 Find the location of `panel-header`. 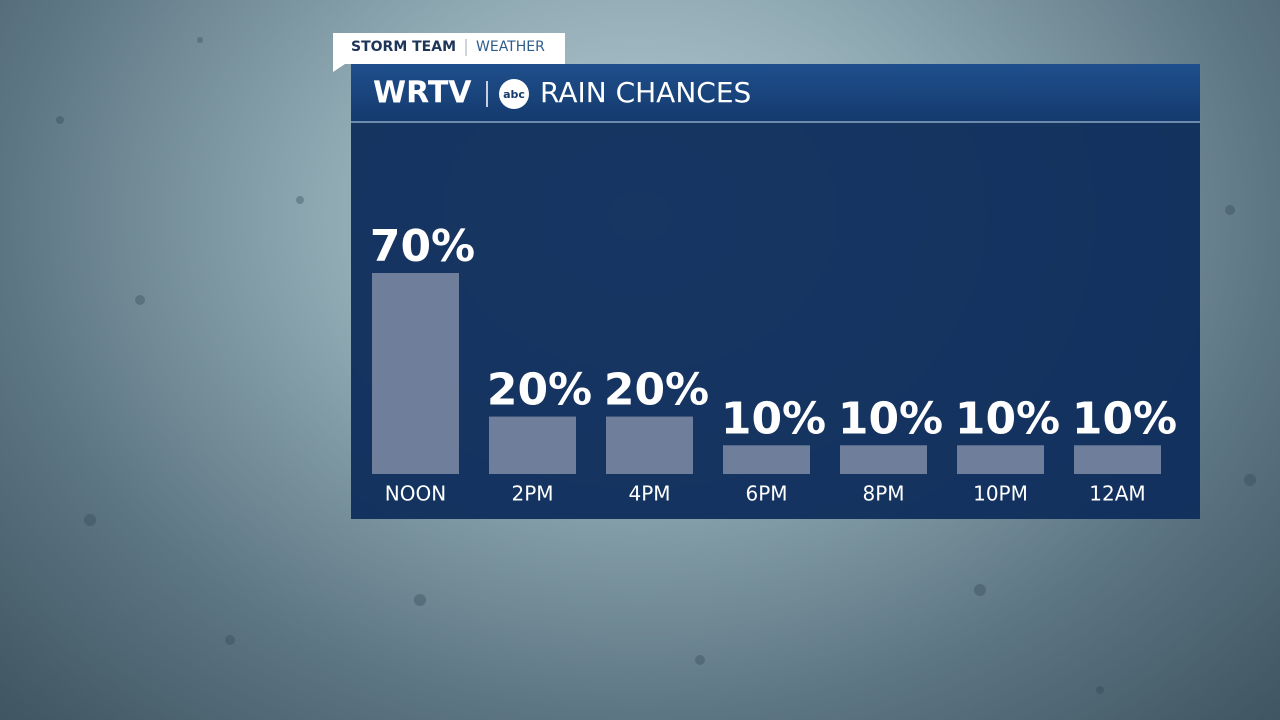

panel-header is located at coordinates (775, 93).